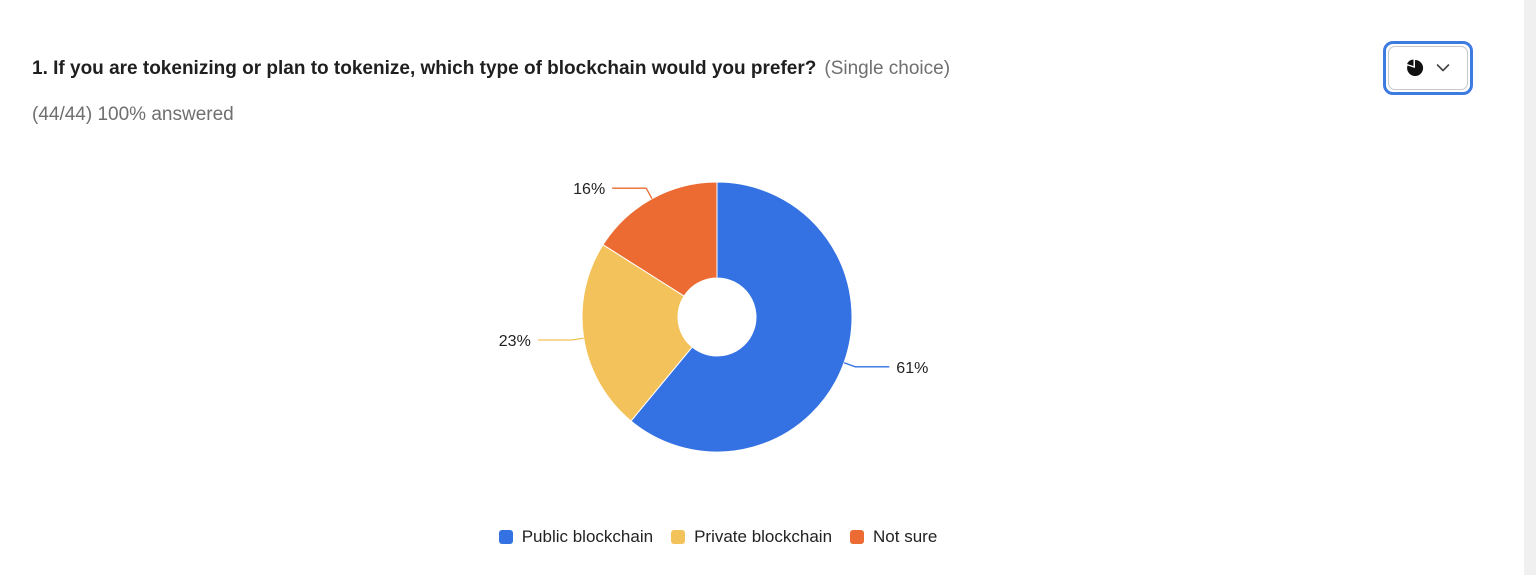  What do you see at coordinates (912, 368) in the screenshot?
I see `data-label-public-blockchain: 61%` at bounding box center [912, 368].